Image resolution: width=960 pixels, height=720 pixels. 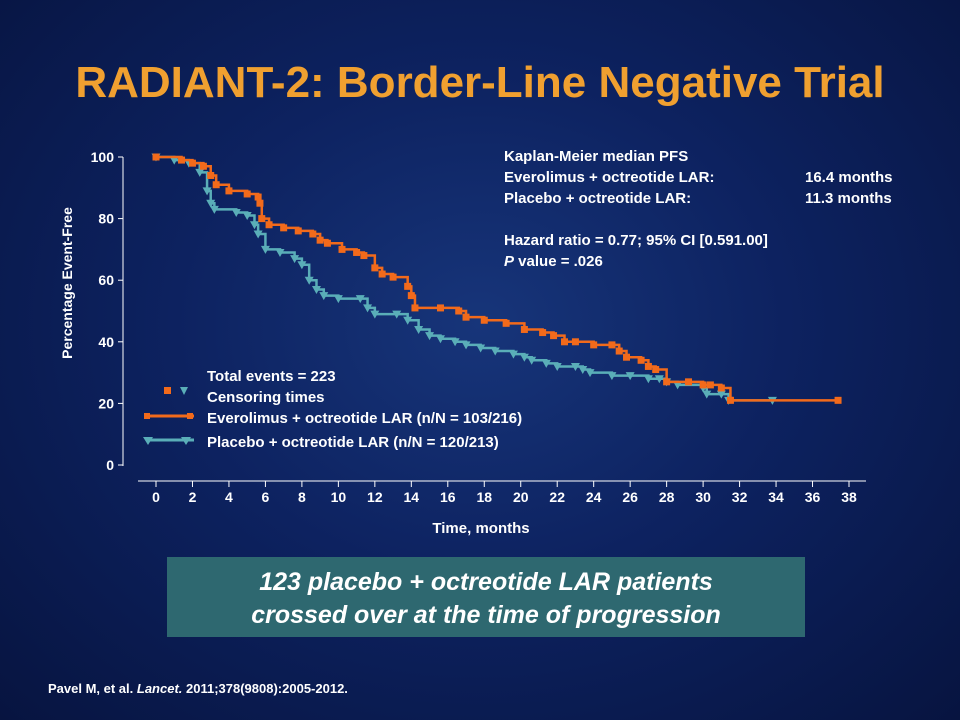 What do you see at coordinates (92, 688) in the screenshot?
I see `citation-authors: Pavel M, et al.` at bounding box center [92, 688].